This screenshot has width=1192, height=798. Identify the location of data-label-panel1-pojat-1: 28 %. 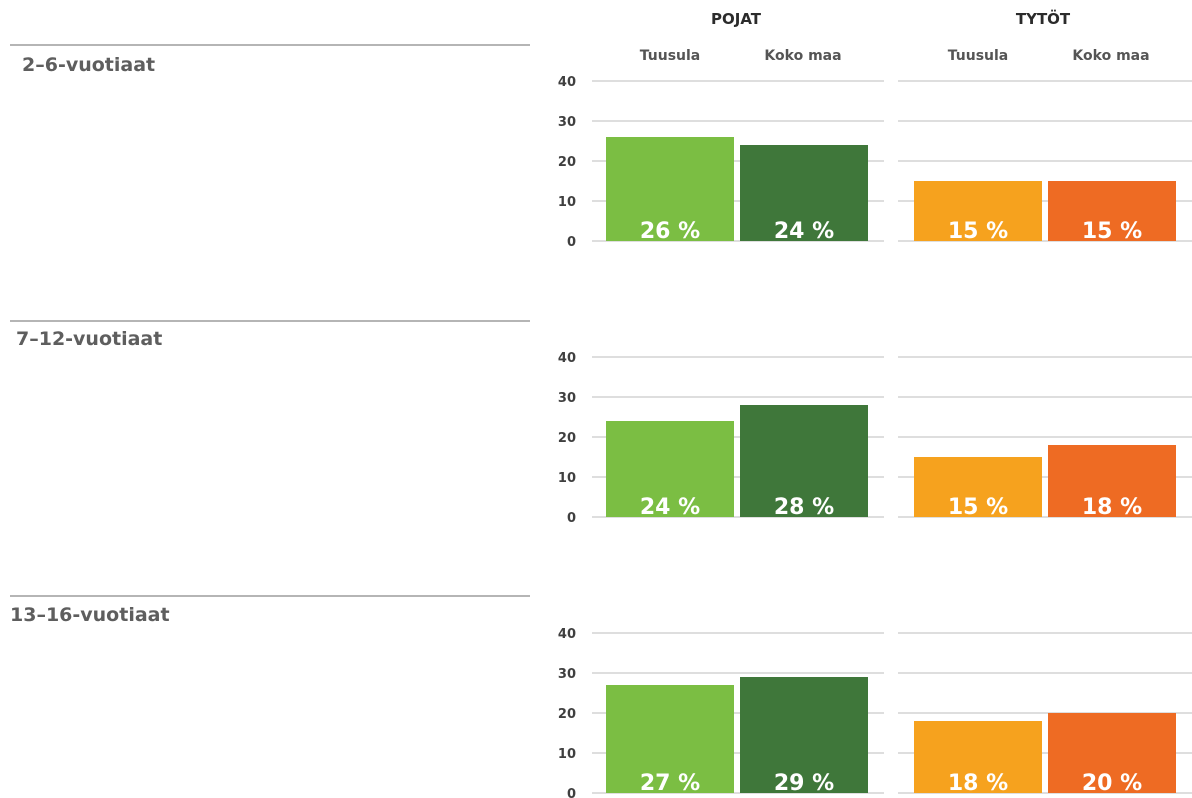
(804, 507).